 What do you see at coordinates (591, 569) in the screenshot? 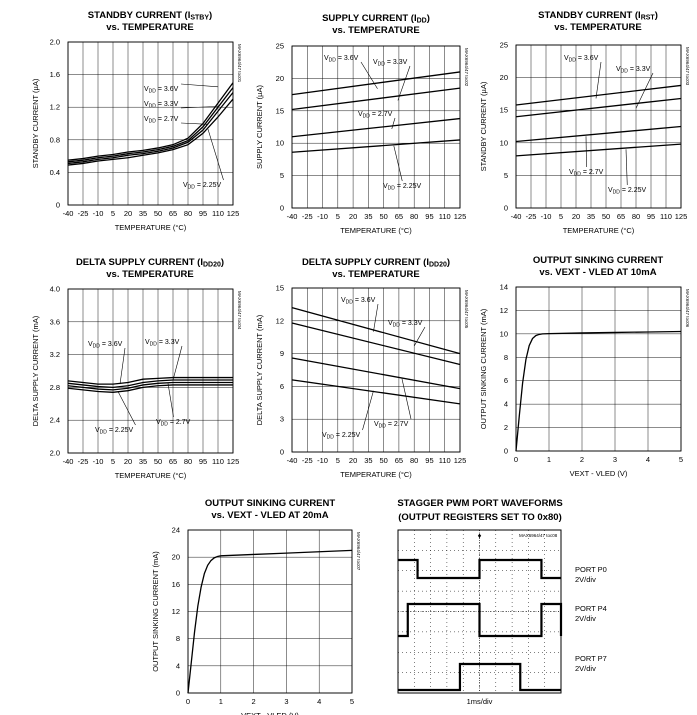
I see `trace-label: PORT P0` at bounding box center [591, 569].